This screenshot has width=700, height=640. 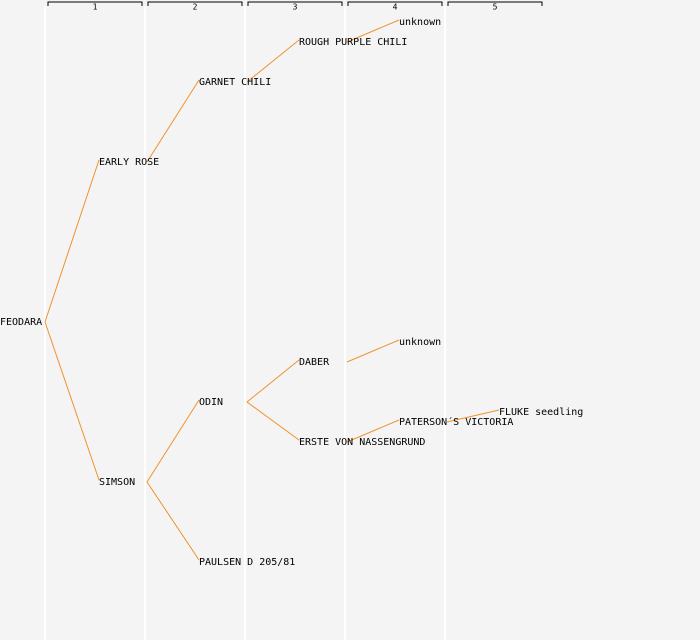 I want to click on generation-label: 1, so click(x=95, y=7).